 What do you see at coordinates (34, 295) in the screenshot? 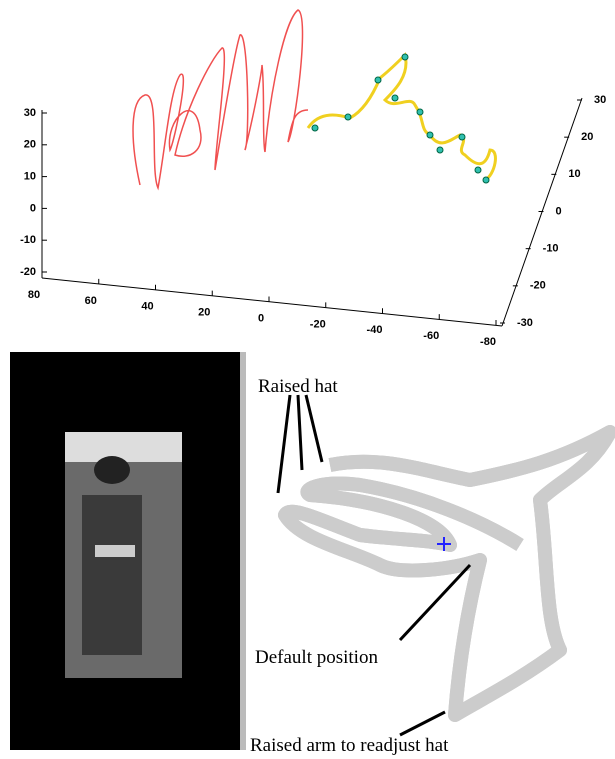
I see `x-tick-label: 80` at bounding box center [34, 295].